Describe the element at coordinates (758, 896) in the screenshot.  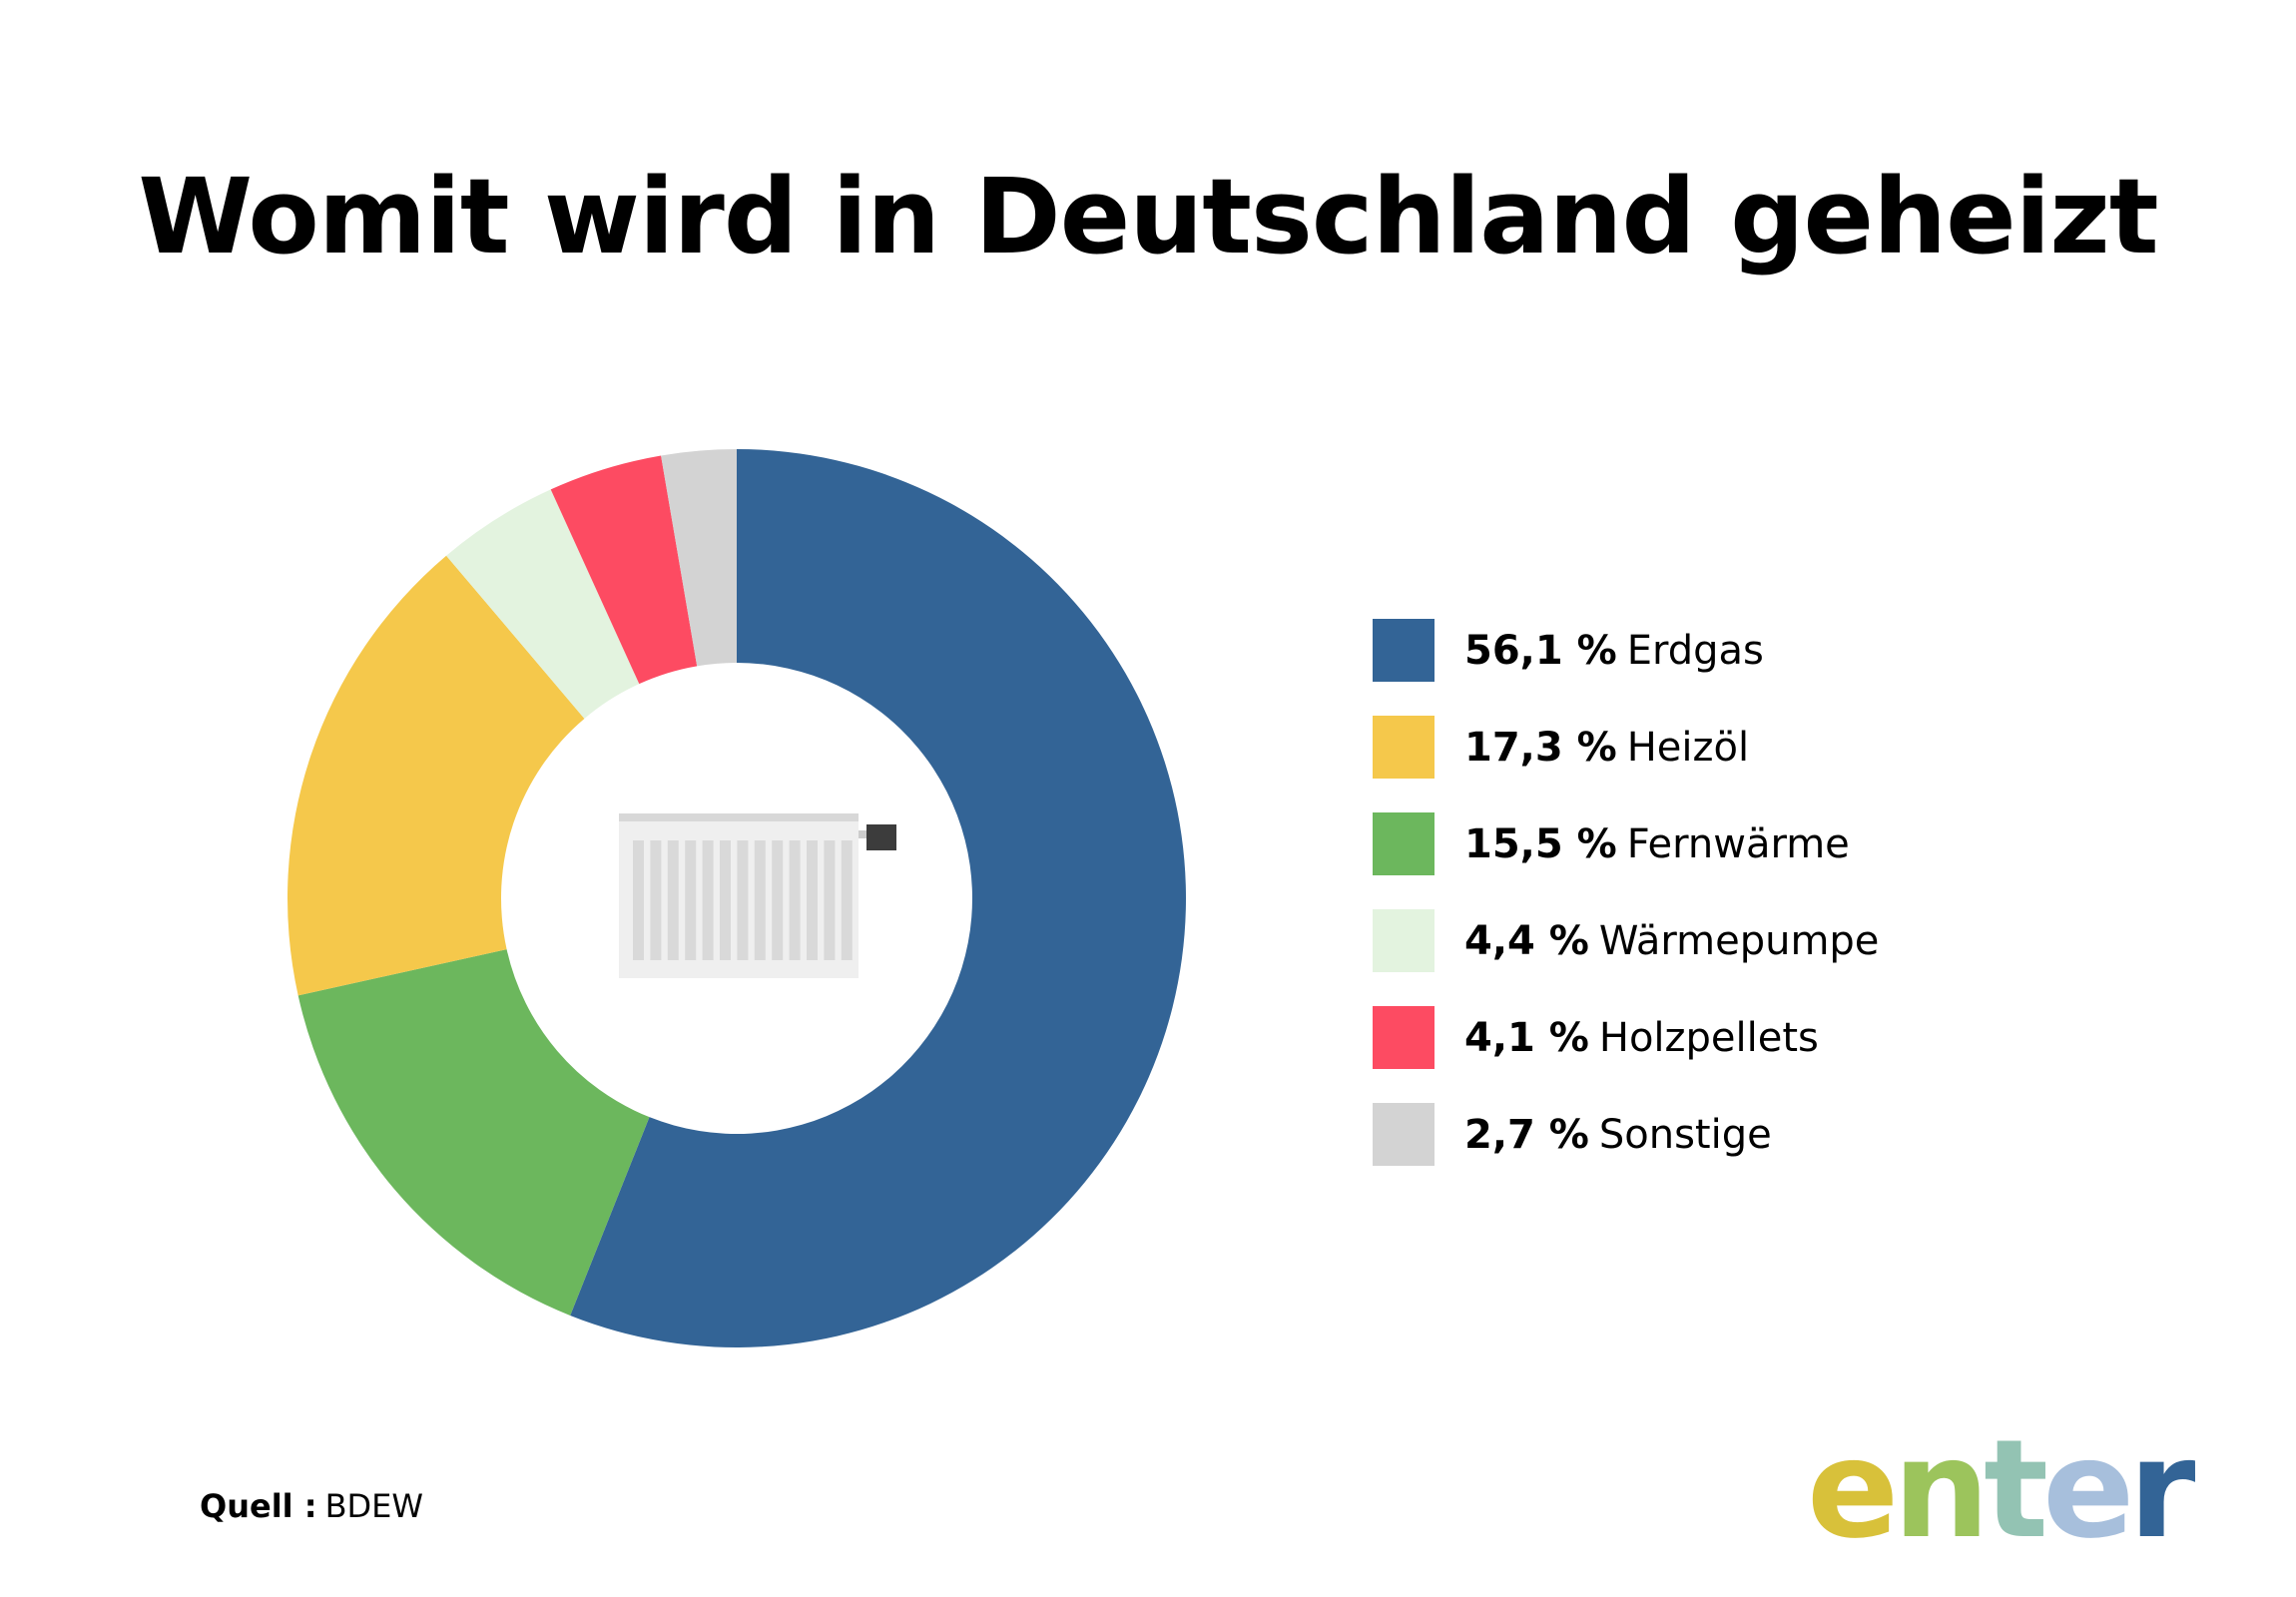
I see `radiator-icon` at that location.